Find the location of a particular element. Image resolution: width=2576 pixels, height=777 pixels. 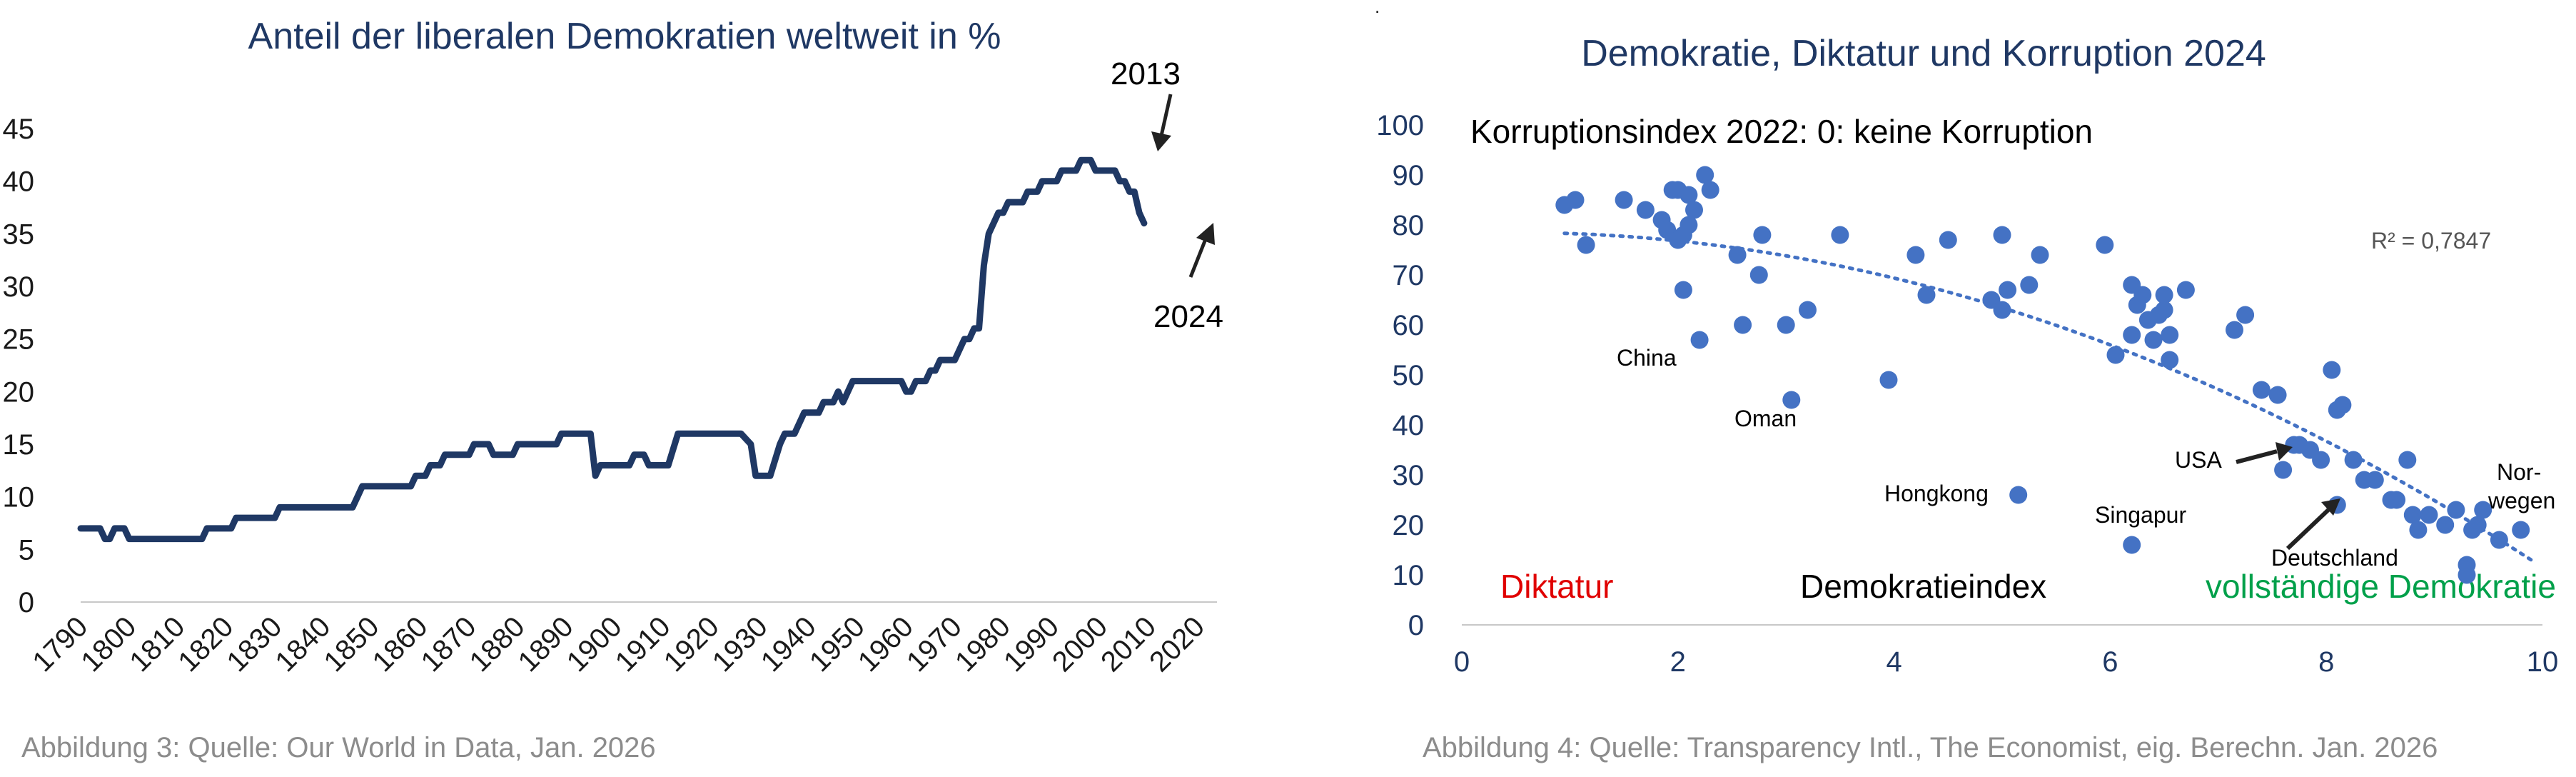

arrow-deutschland is located at coordinates (2312, 524).